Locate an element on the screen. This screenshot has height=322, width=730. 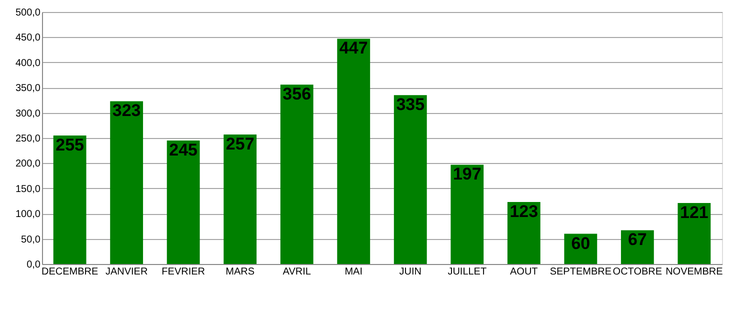
y-tick-label: 50,0 is located at coordinates (31, 240).